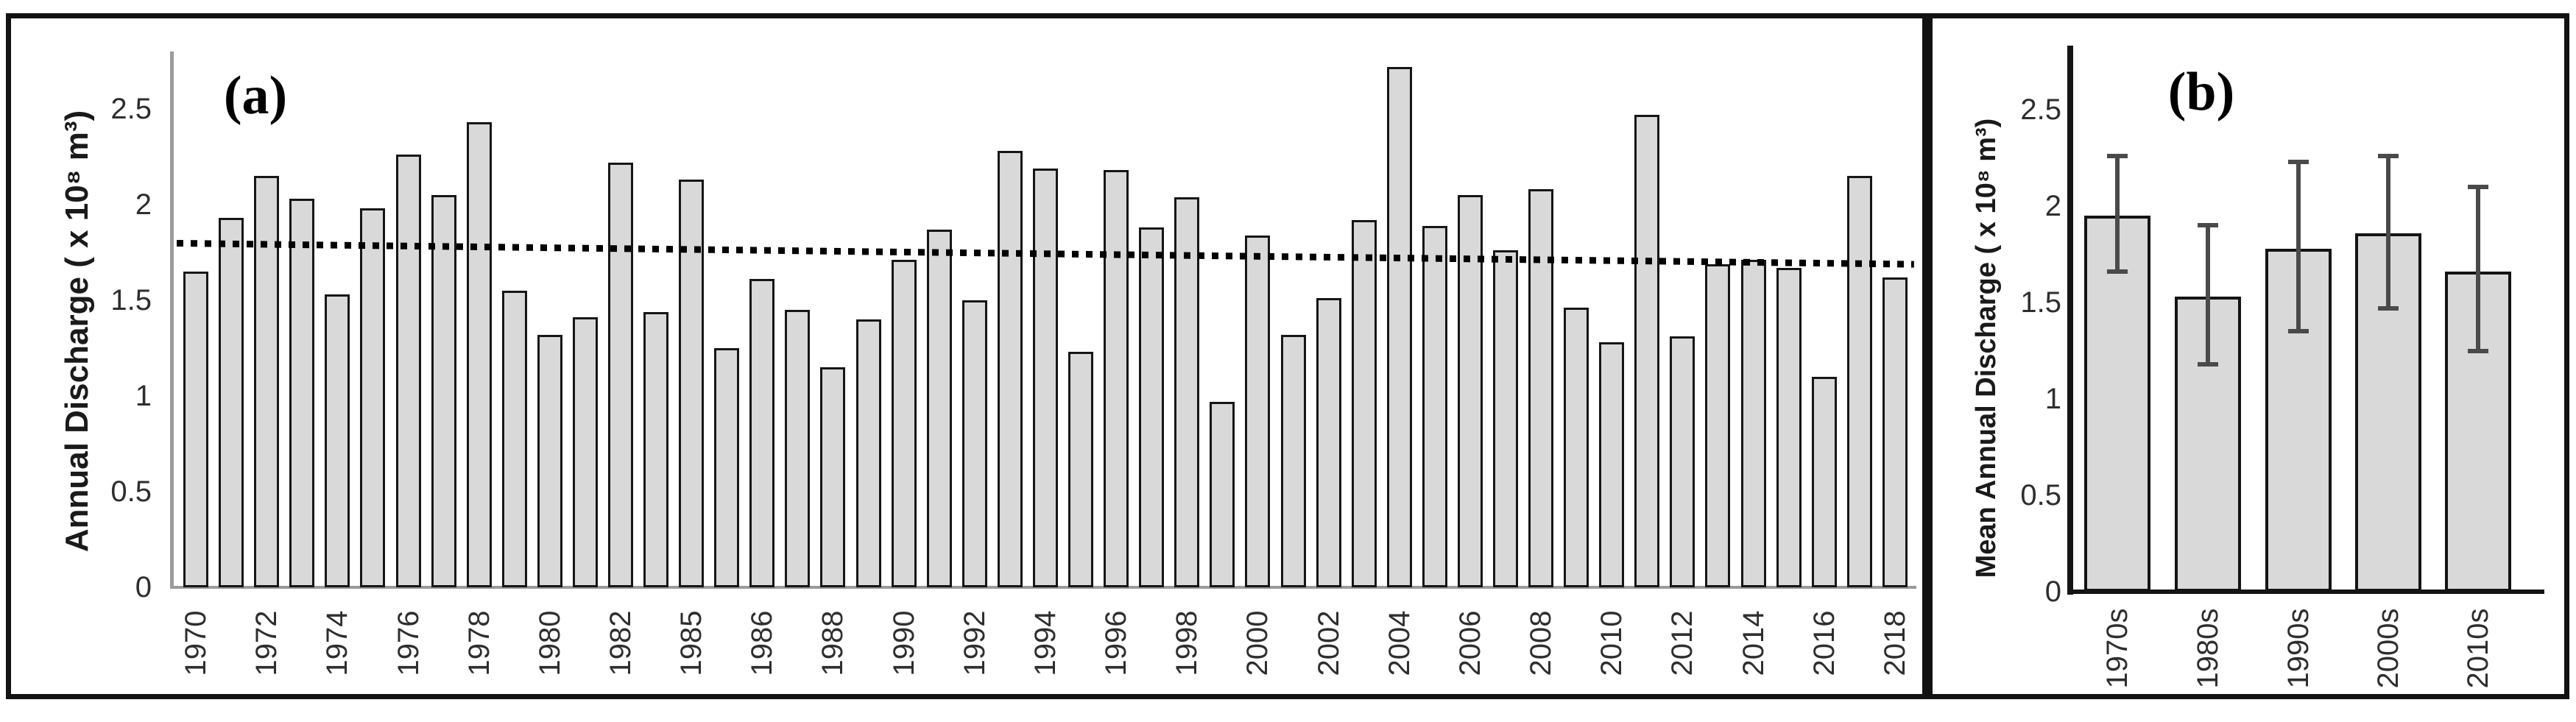 The image size is (2576, 722). What do you see at coordinates (1611, 643) in the screenshot?
I see `x-tick-label-a: 2010` at bounding box center [1611, 643].